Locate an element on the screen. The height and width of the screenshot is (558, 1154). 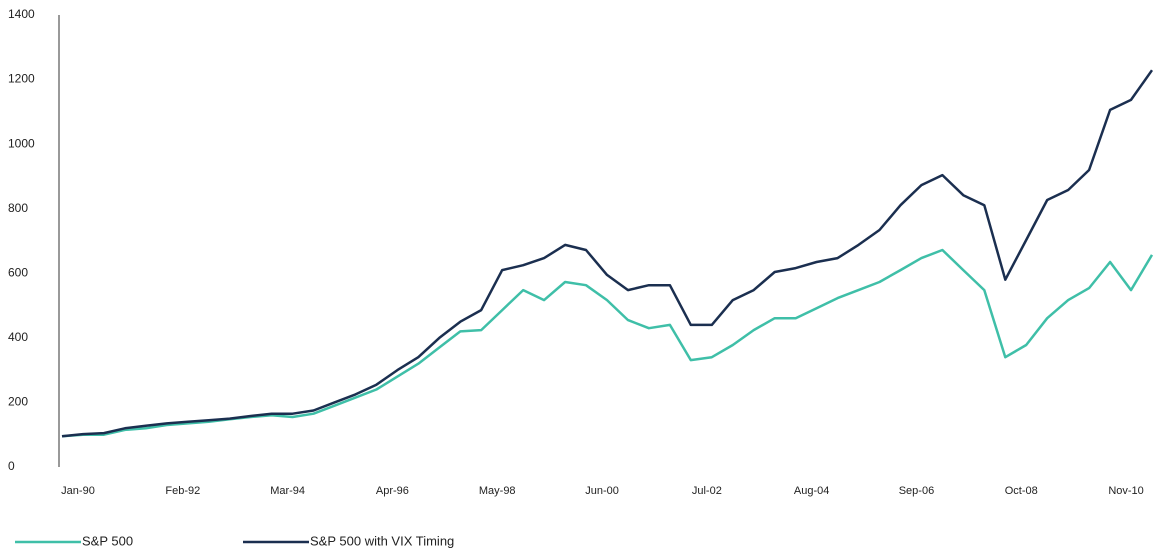
y-tick-label: 200 is located at coordinates (18, 402).